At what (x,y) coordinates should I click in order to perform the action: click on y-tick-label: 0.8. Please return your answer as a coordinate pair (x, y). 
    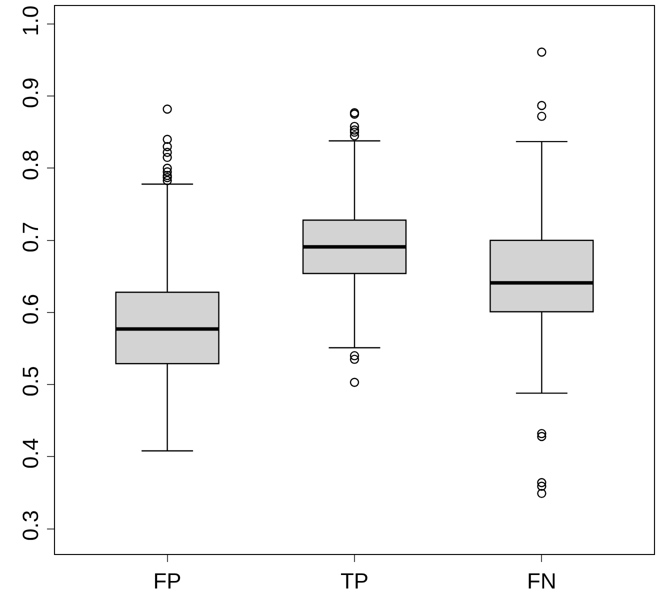
    Looking at the image, I should click on (31, 165).